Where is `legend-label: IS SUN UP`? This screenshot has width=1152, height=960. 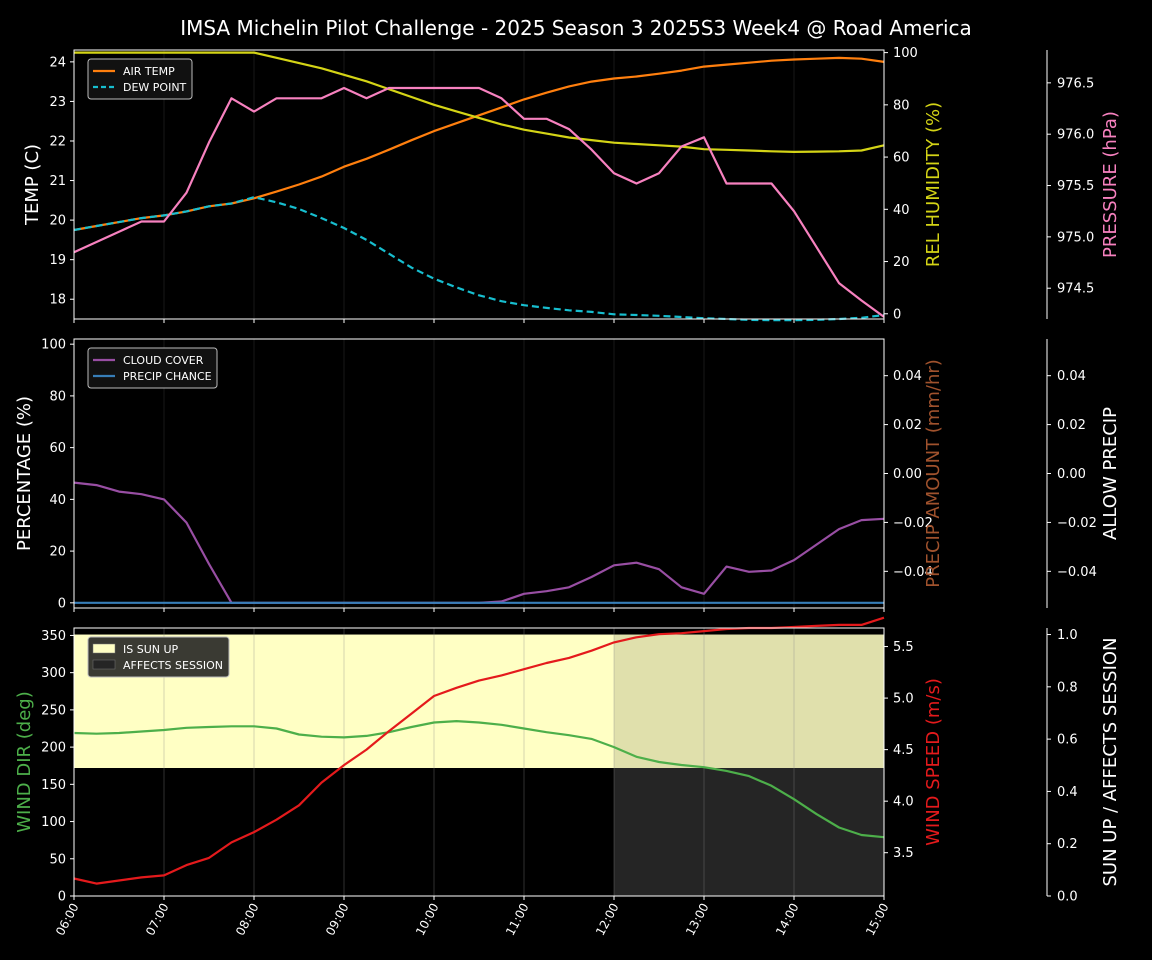
legend-label: IS SUN UP is located at coordinates (151, 649).